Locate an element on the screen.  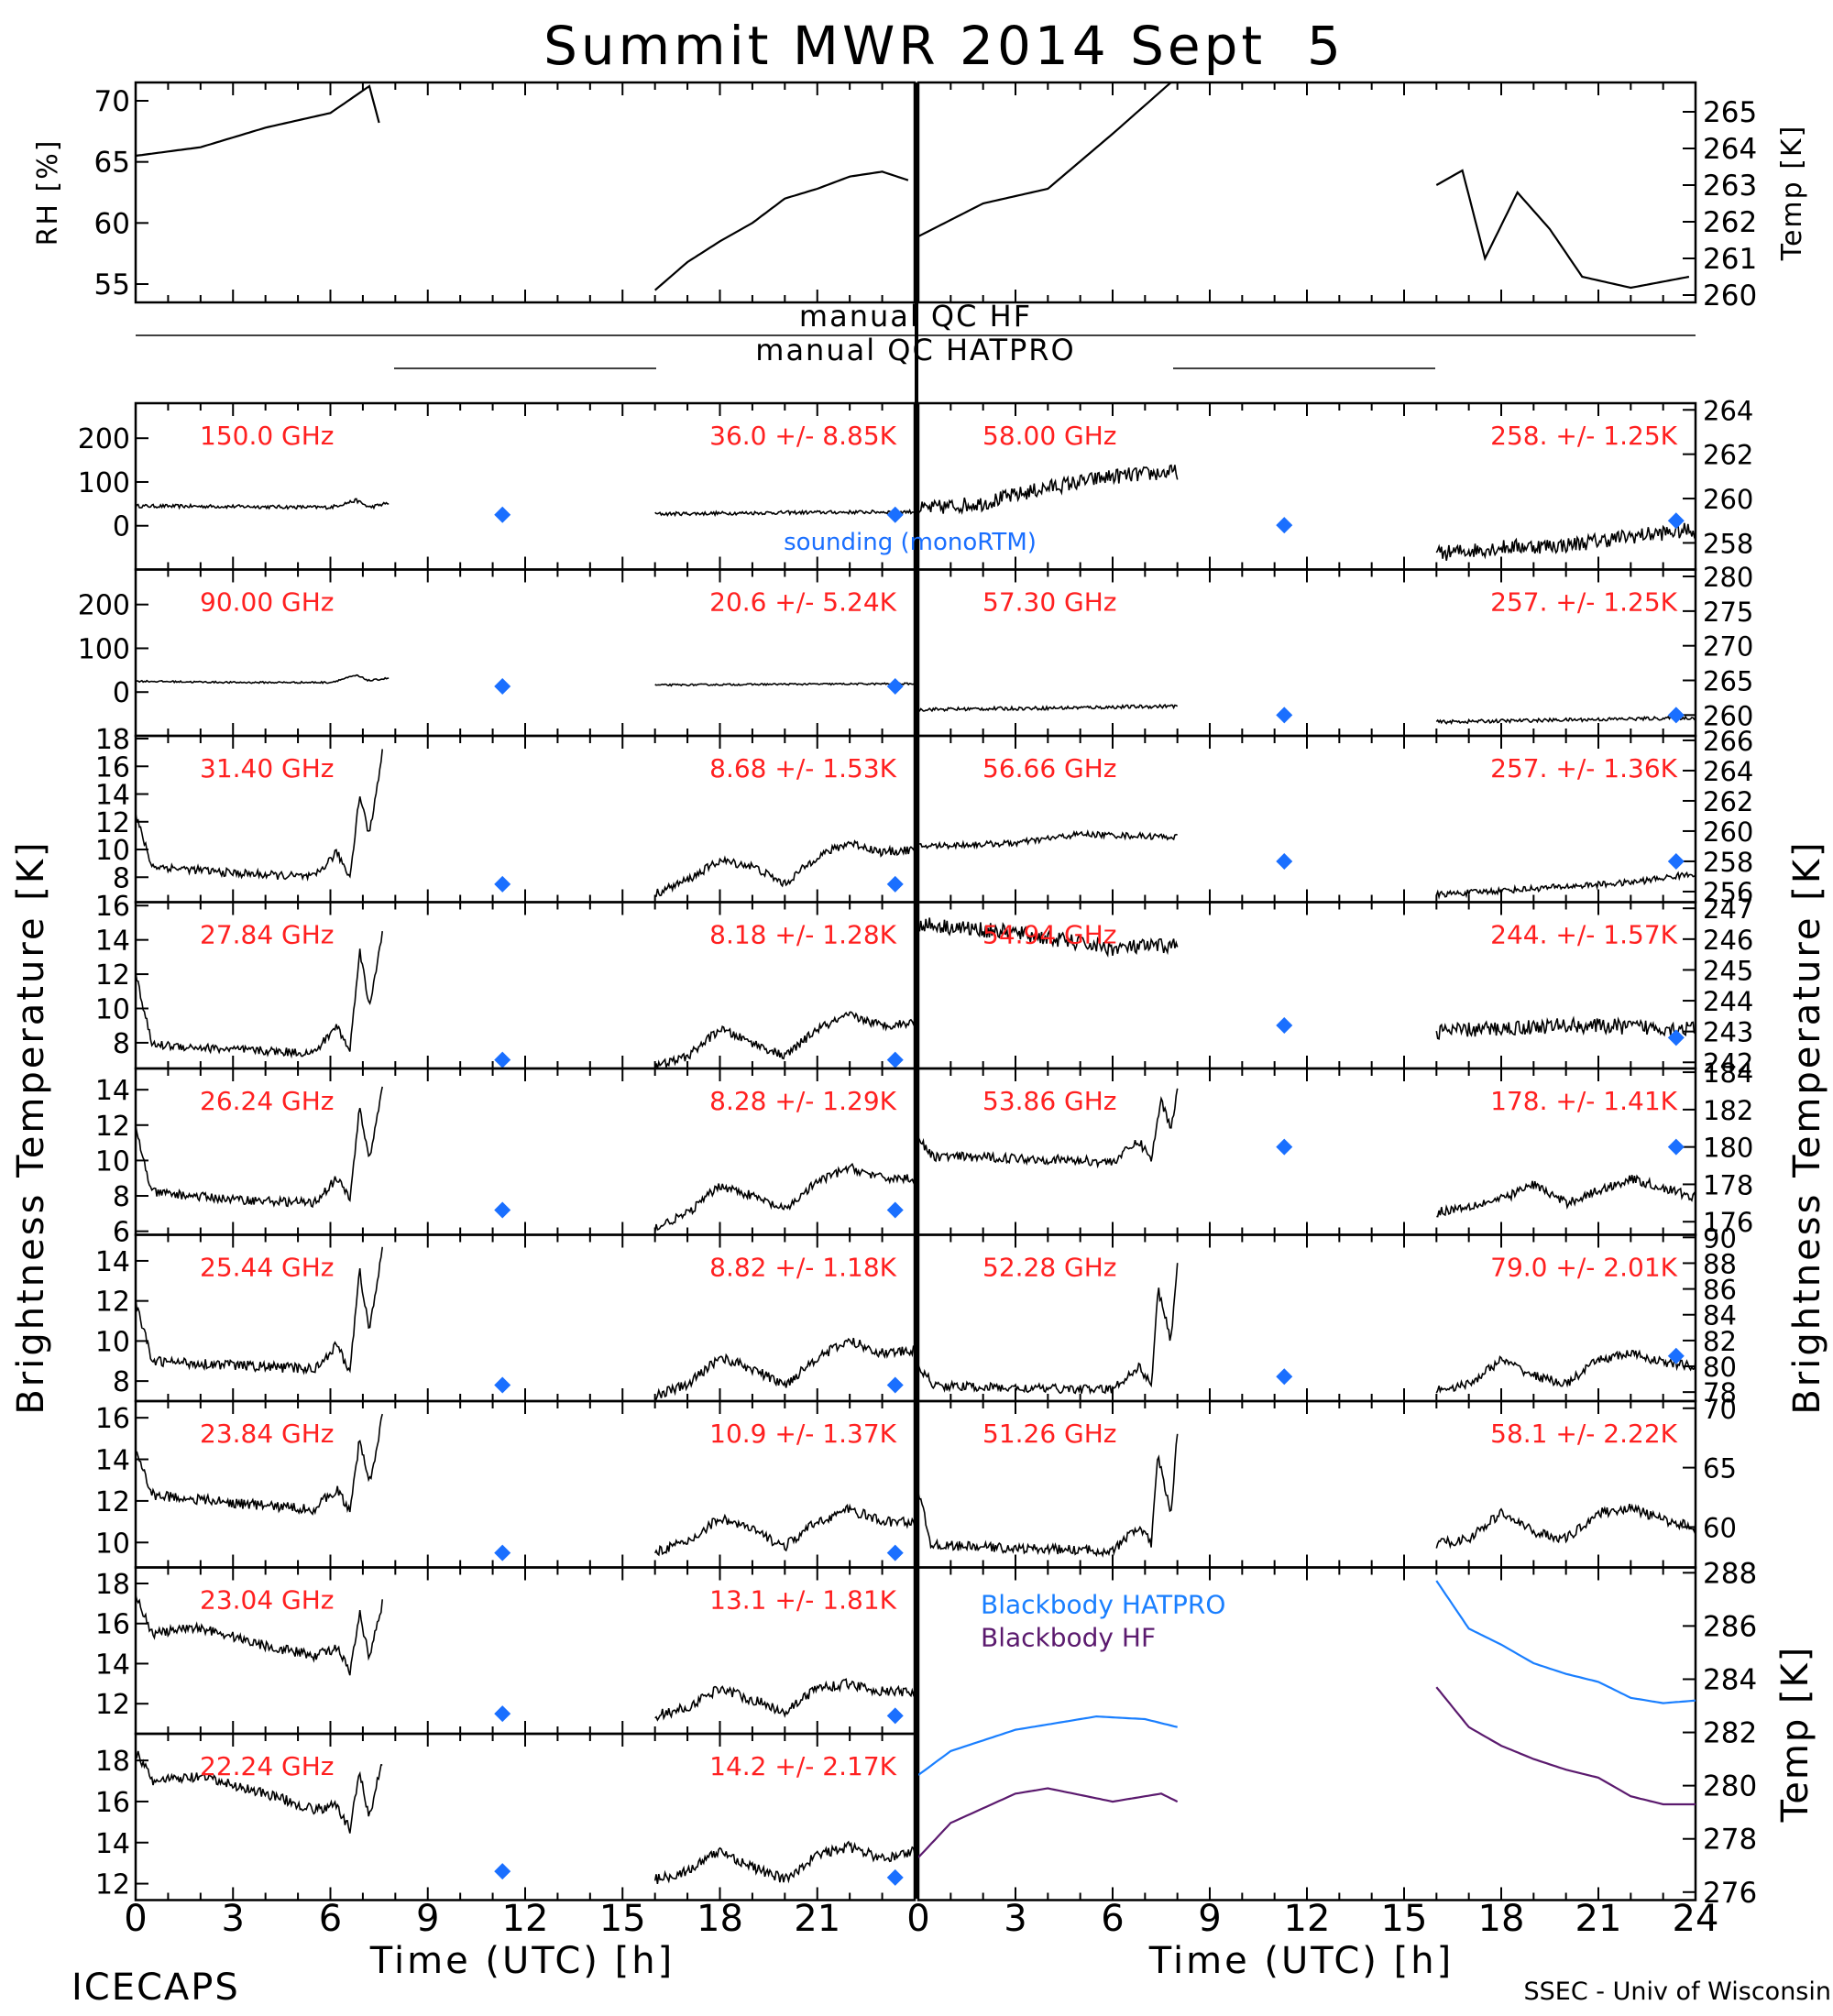
y-tick-label: 8 is located at coordinates (121, 1197).